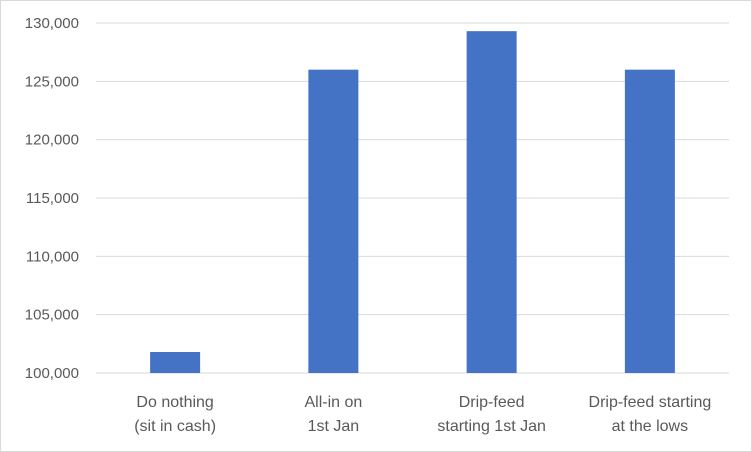 The height and width of the screenshot is (452, 752). I want to click on x-category-label: (sit in cash), so click(175, 426).